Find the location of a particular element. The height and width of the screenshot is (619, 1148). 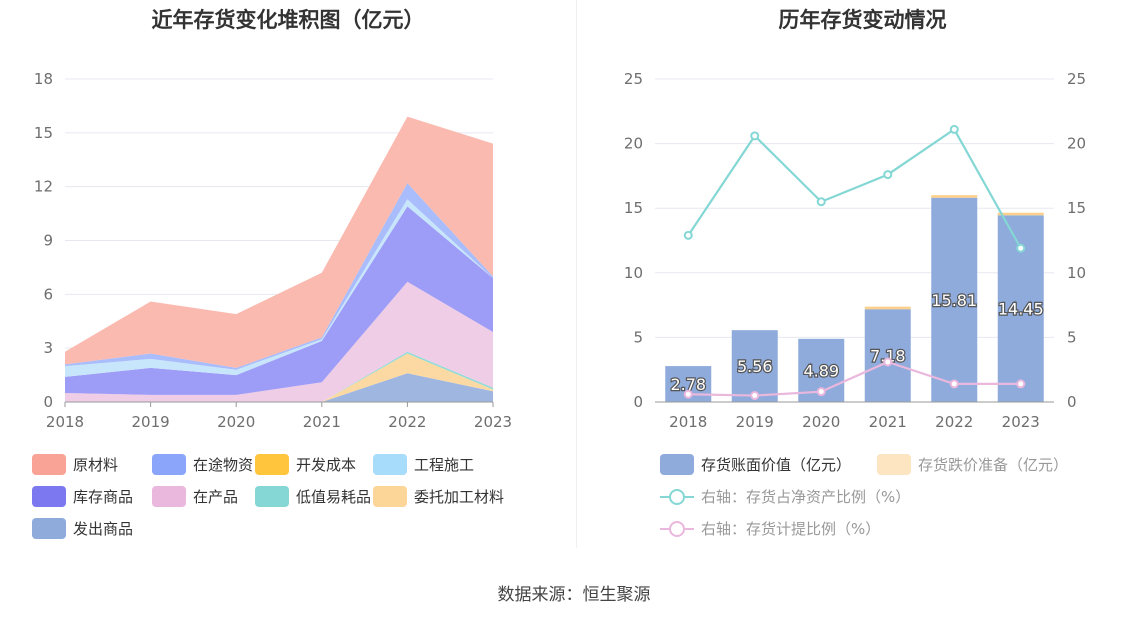

legend-label: 开发成本 is located at coordinates (326, 465).